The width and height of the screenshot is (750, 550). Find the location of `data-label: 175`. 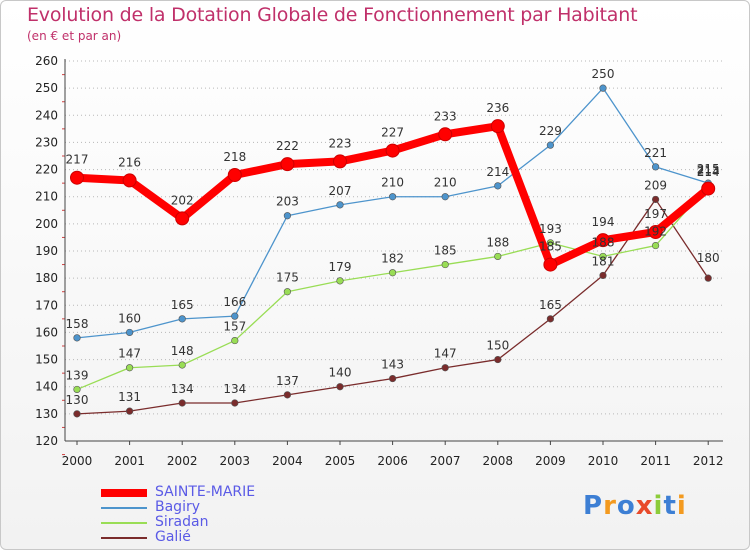

data-label: 175 is located at coordinates (287, 278).